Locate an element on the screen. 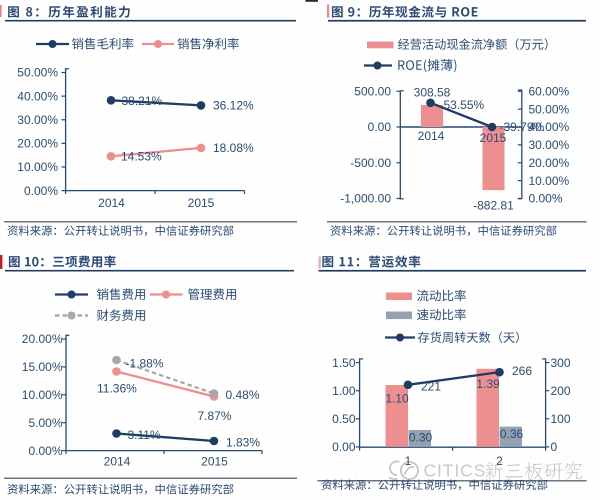  svg-text: 0.30 is located at coordinates (421, 438).